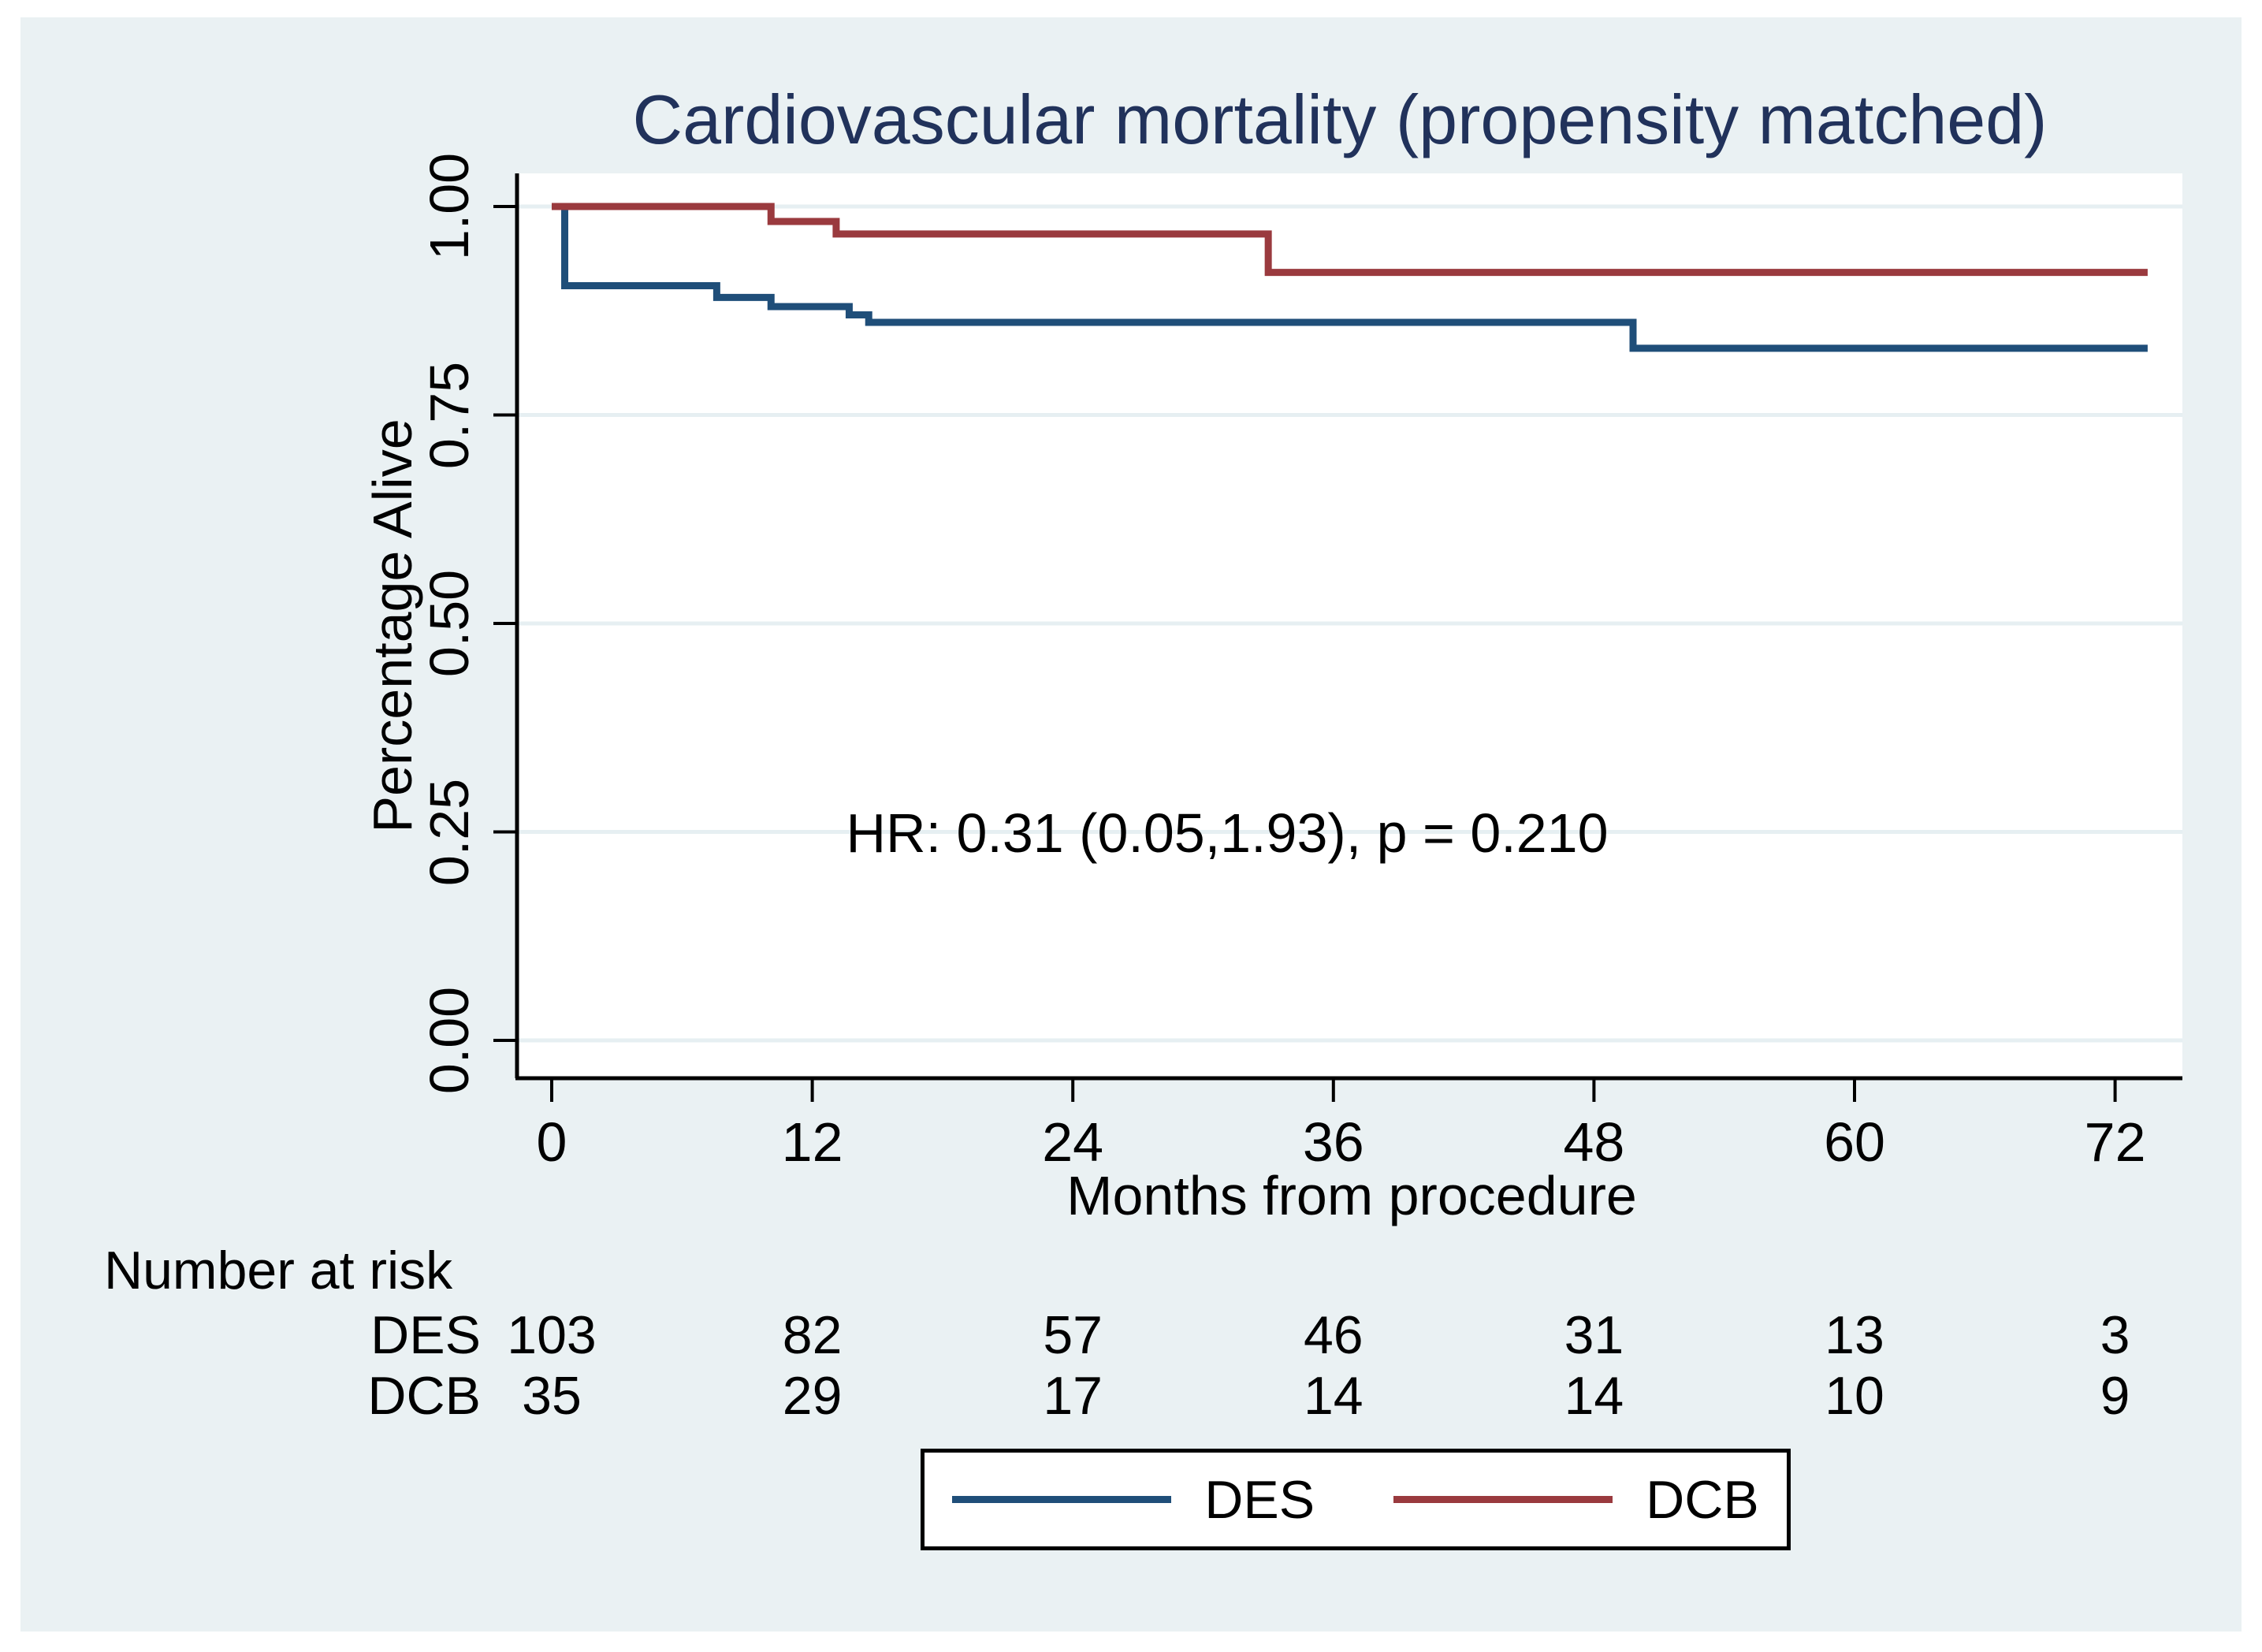  I want to click on risk-value: 9, so click(2115, 1396).